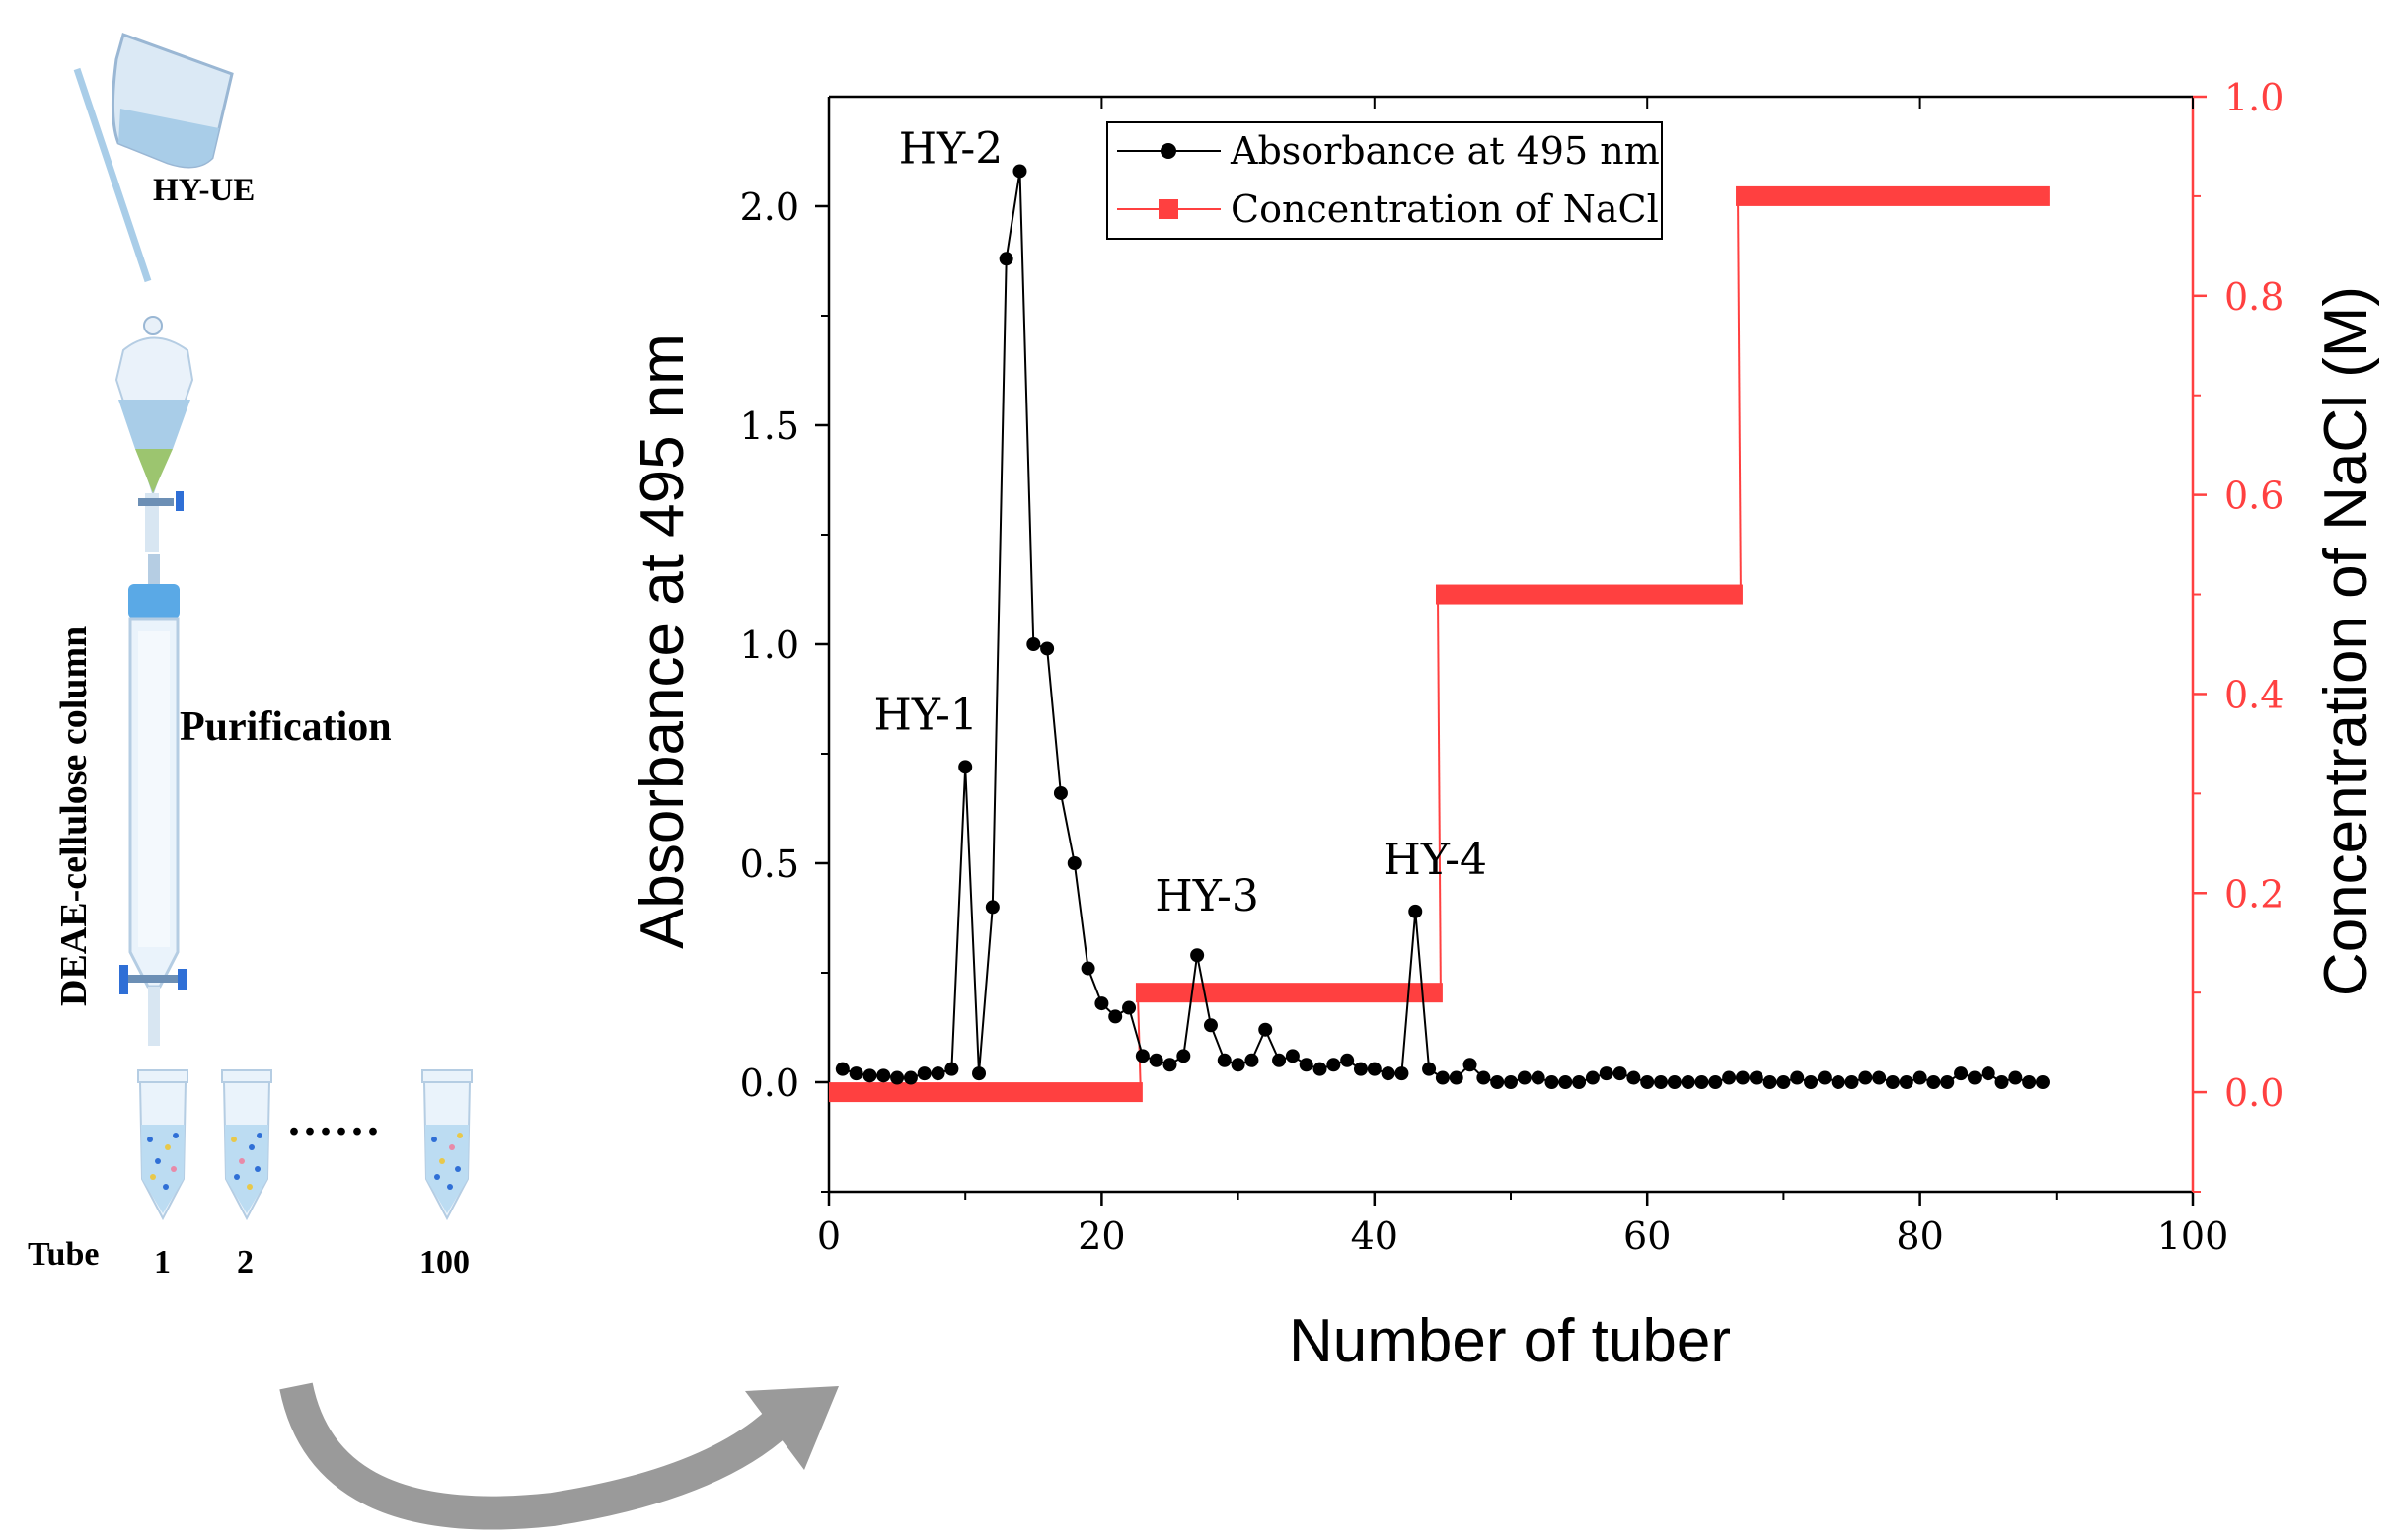 The height and width of the screenshot is (1540, 2399). What do you see at coordinates (153, 158) in the screenshot?
I see `beaker-icon` at bounding box center [153, 158].